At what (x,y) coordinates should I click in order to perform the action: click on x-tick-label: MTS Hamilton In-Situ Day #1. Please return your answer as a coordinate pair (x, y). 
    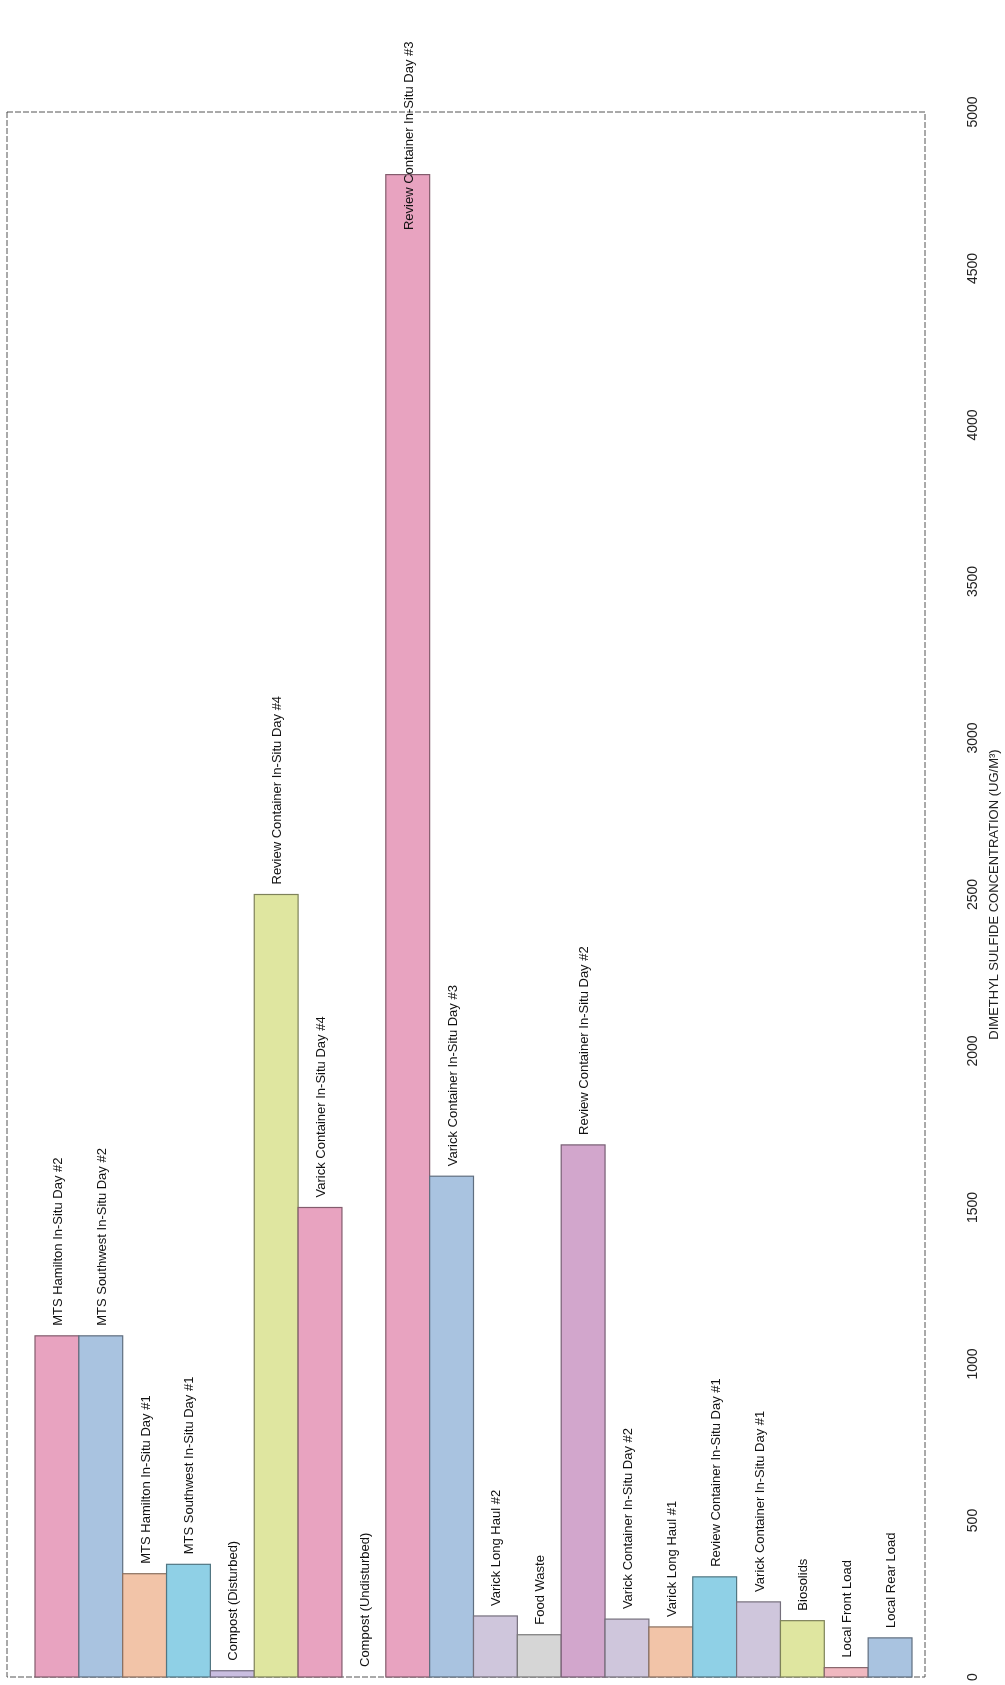
    Looking at the image, I should click on (145, 1479).